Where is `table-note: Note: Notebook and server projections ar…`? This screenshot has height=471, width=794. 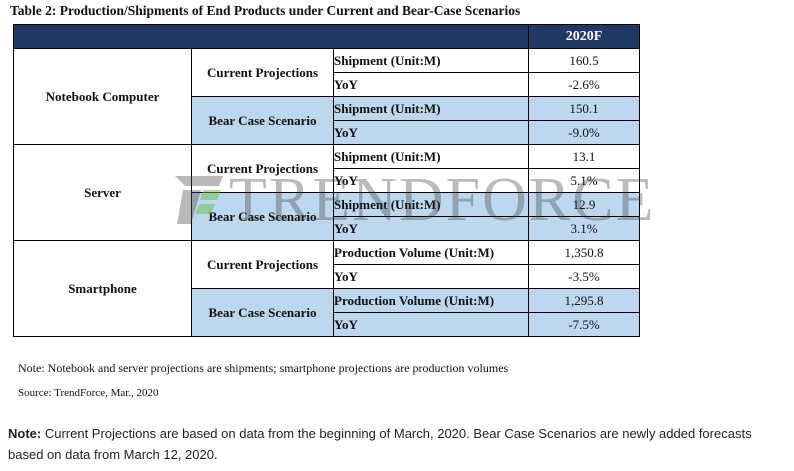 table-note: Note: Notebook and server projections ar… is located at coordinates (263, 368).